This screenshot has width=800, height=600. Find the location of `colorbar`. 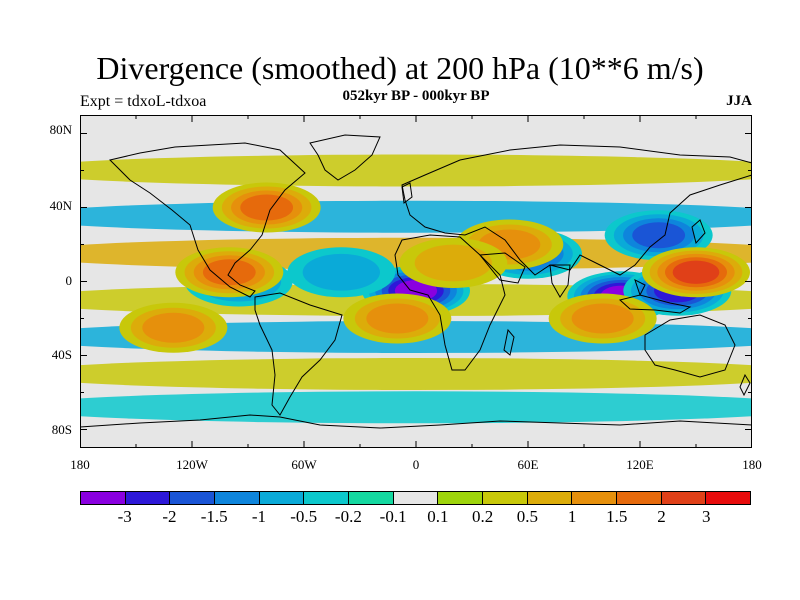

colorbar is located at coordinates (415, 498).